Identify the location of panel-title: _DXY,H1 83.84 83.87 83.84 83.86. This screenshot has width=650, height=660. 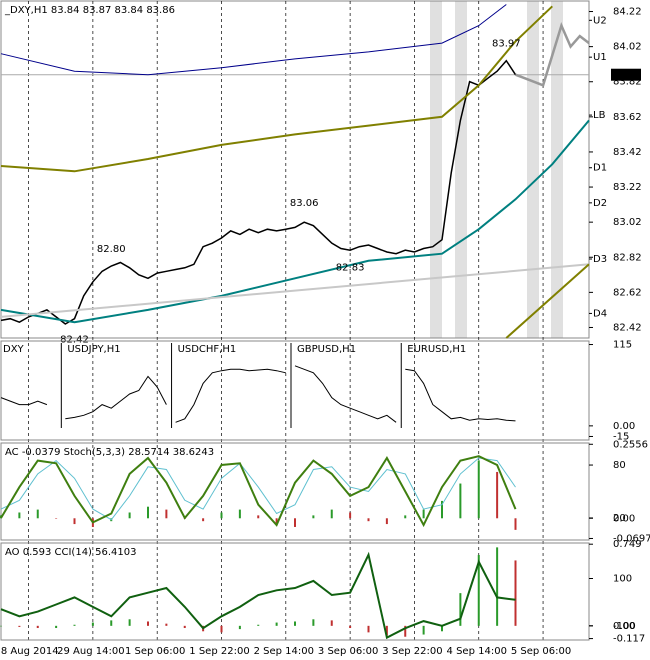
(89, 10).